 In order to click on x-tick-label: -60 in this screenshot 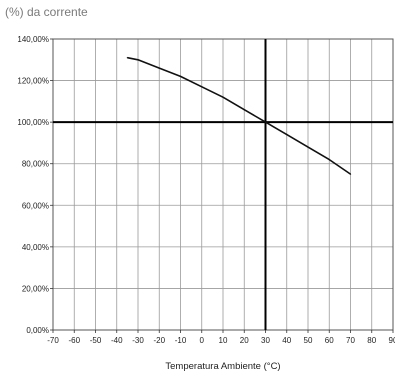, I will do `click(74, 340)`.